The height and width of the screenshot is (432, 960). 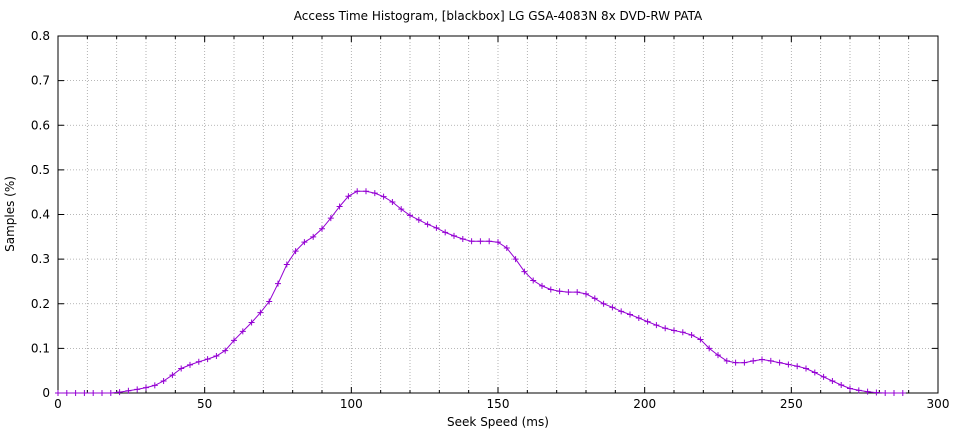 I want to click on y-tick-label: 0, so click(x=46, y=393).